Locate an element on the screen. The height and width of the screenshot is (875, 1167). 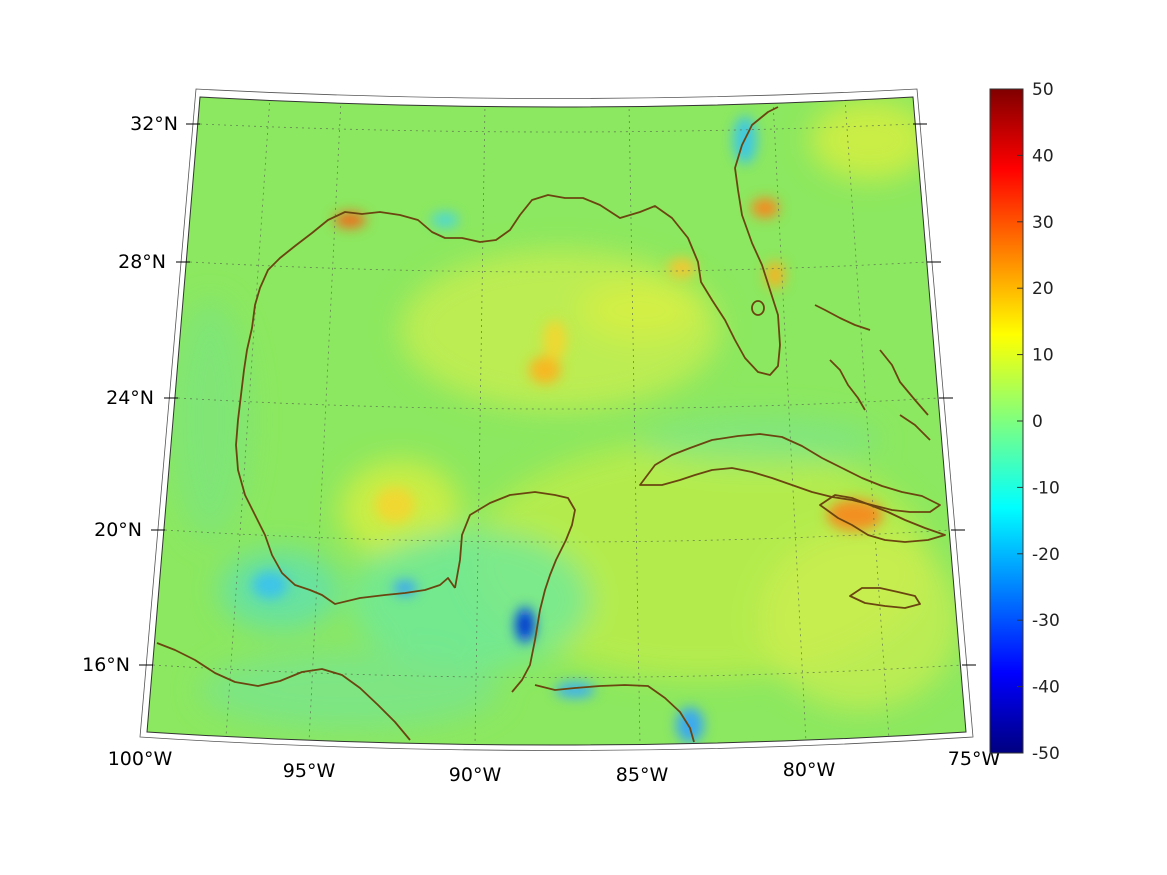
colorbar-label-20: 20 is located at coordinates (1043, 289).